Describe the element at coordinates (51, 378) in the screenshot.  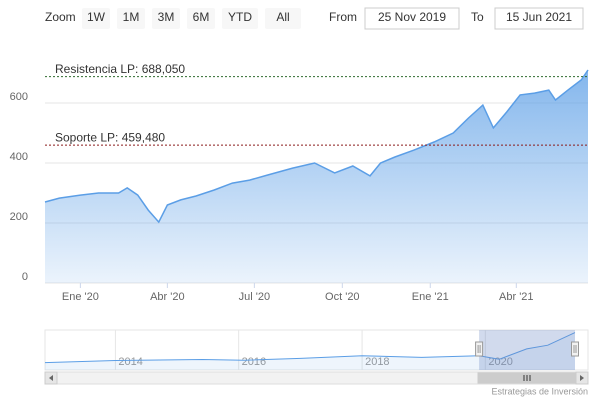
I see `arrow-left` at that location.